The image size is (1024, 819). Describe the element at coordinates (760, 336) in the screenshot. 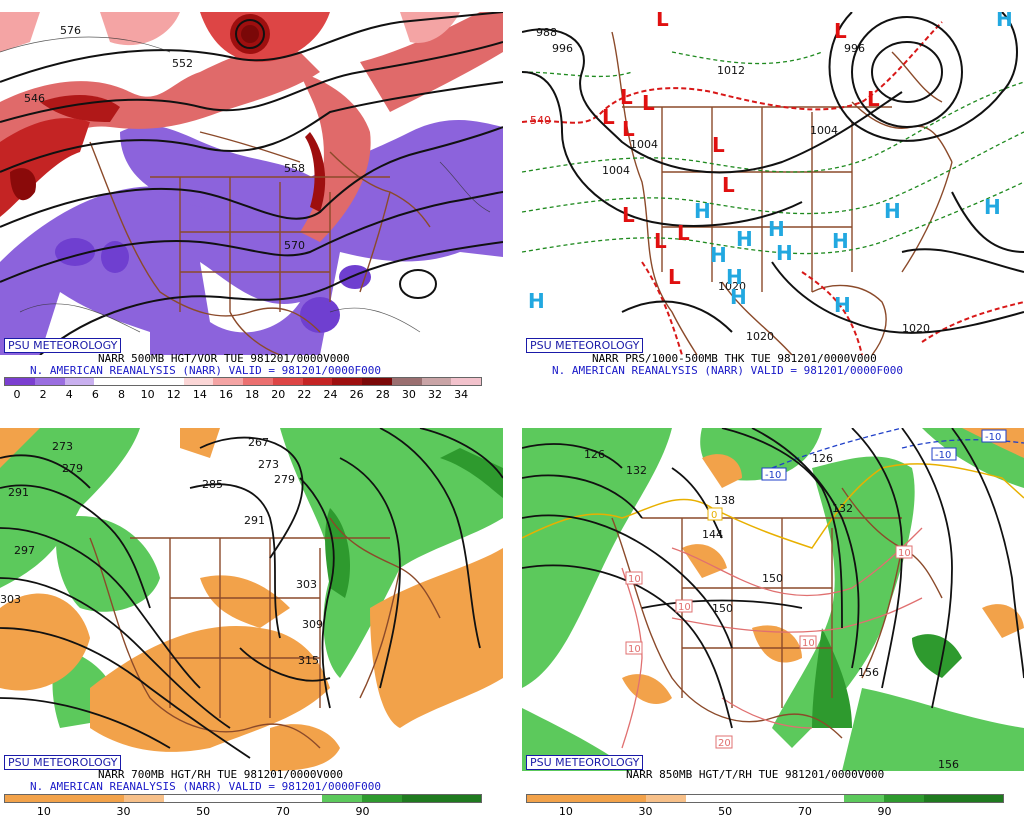

I see `isobar-label: 1020` at that location.